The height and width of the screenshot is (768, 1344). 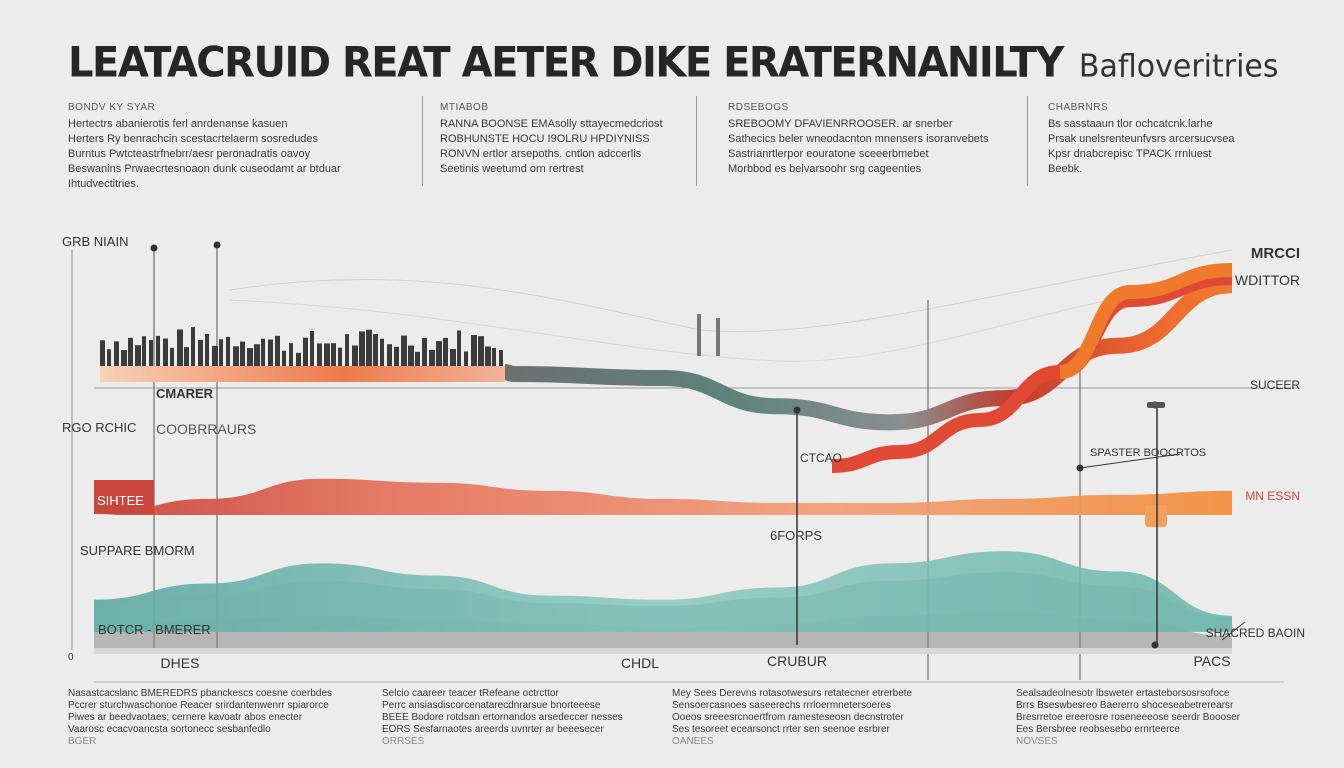 I want to click on x-tick-label: DHES, so click(x=180, y=663).